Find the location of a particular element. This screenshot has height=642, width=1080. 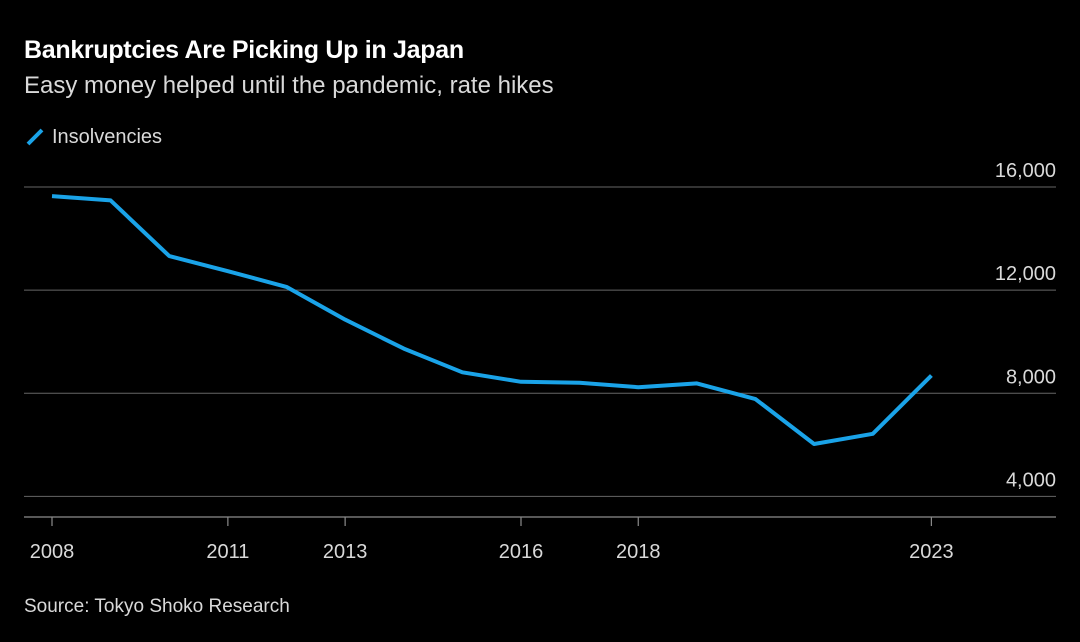

x-tick-label: 2023 is located at coordinates (931, 552).